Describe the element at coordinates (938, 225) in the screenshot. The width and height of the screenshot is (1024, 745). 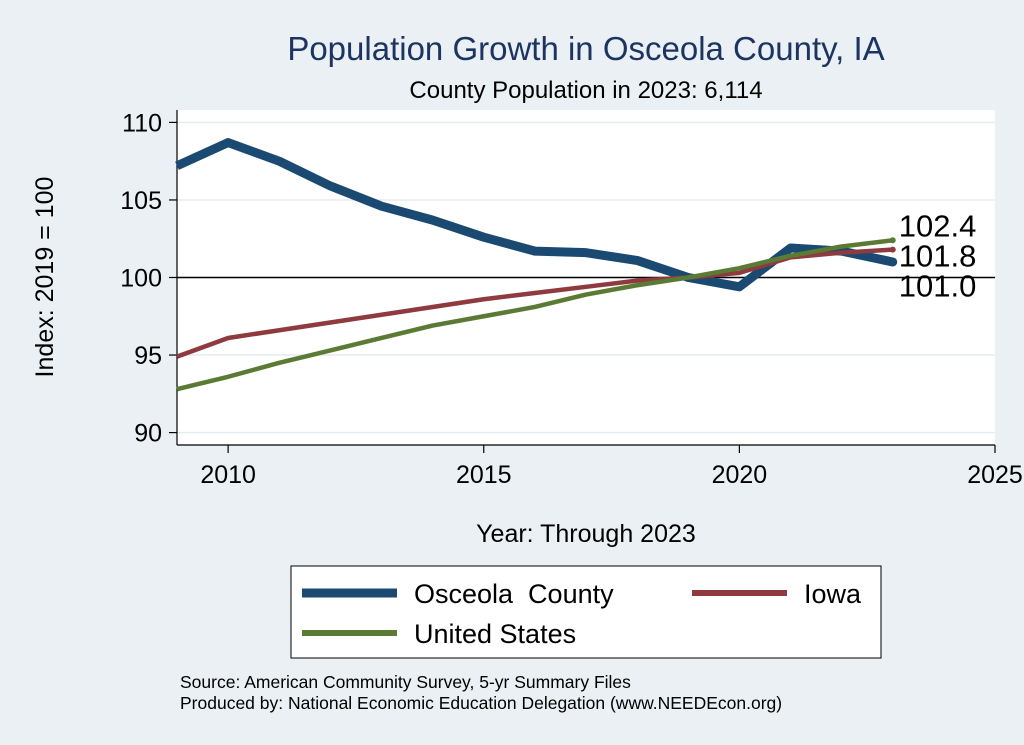
I see `end-label: 102.4` at that location.